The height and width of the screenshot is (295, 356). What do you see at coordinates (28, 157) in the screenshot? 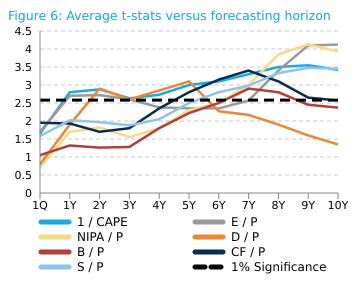
I see `y-tick-label: 1` at bounding box center [28, 157].